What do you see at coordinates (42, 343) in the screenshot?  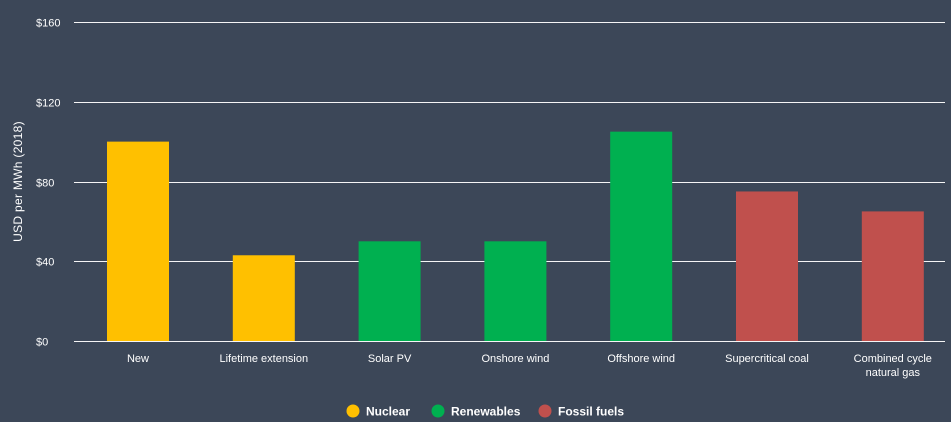 I see `y-tick-label: $0` at bounding box center [42, 343].